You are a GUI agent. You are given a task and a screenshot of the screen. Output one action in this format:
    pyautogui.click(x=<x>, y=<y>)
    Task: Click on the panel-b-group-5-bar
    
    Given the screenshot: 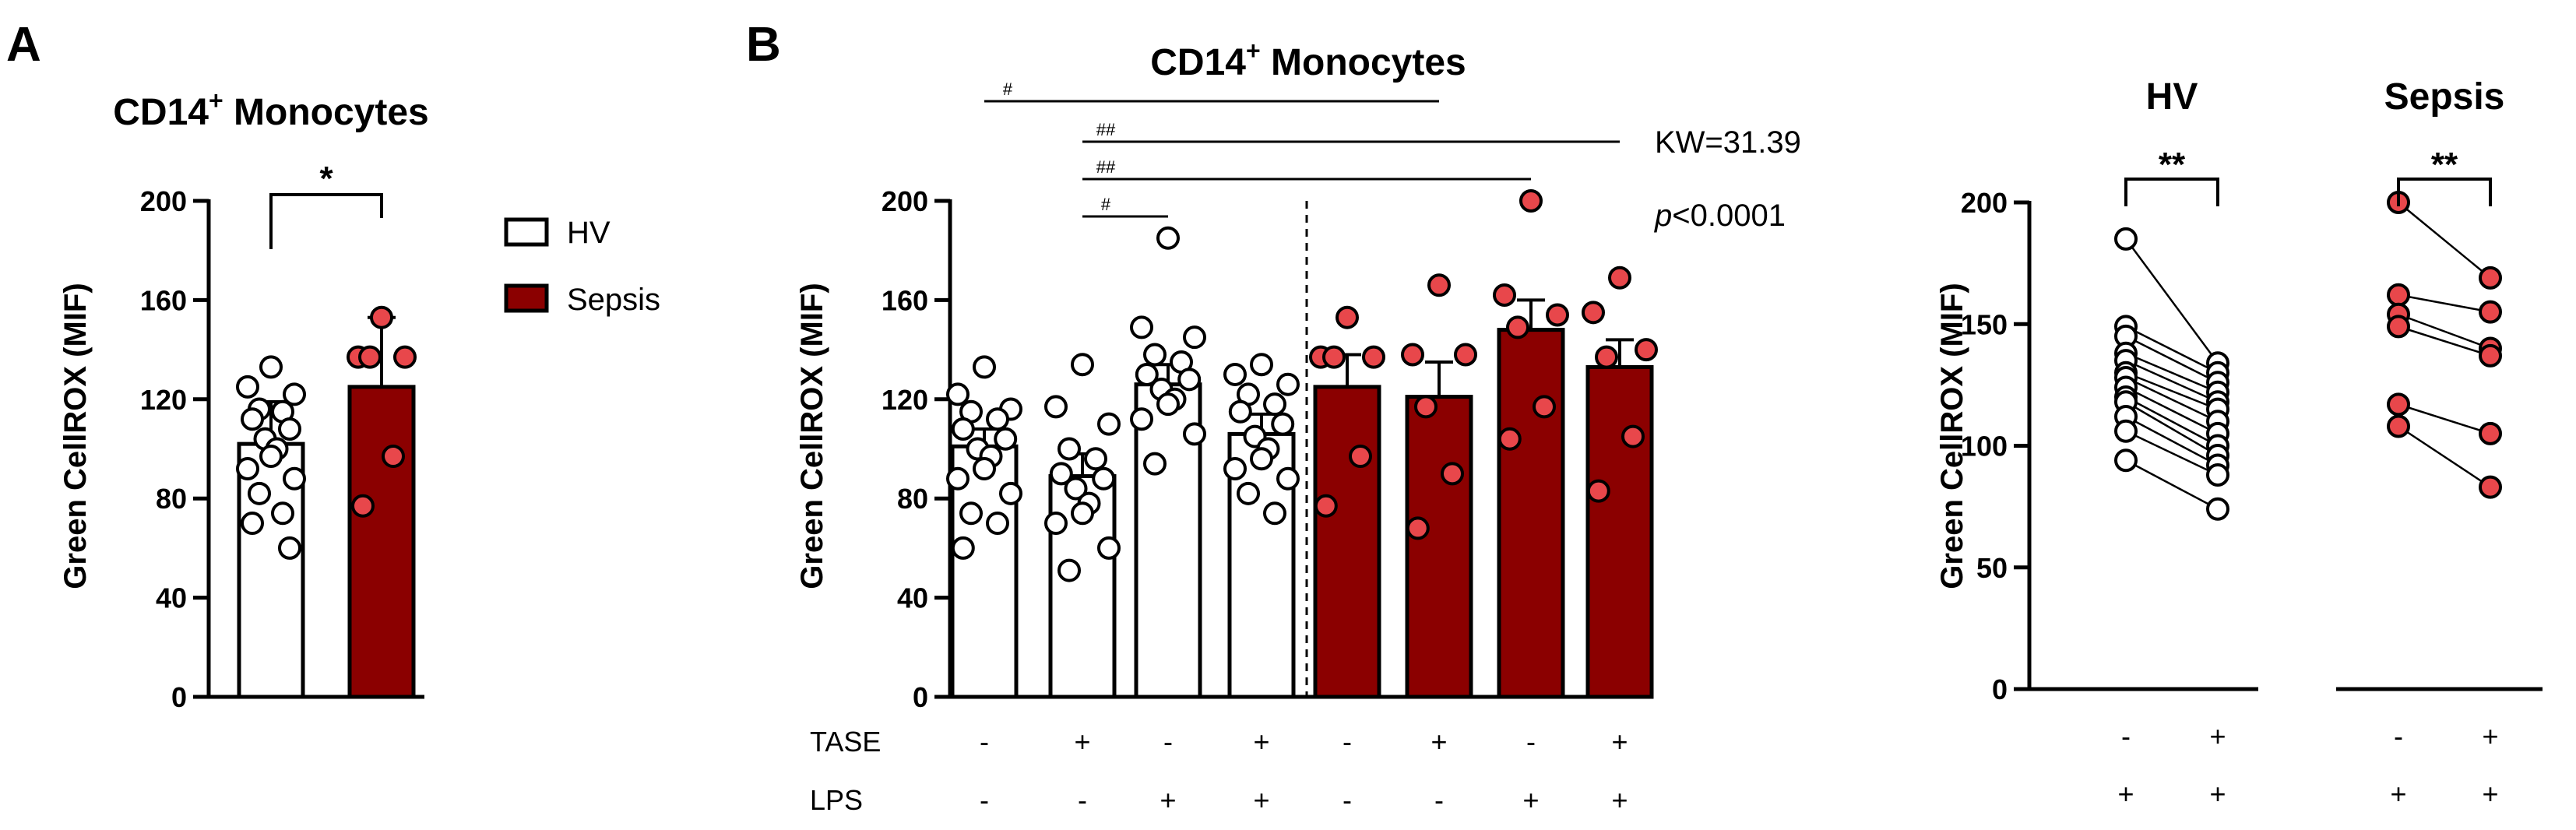 What is the action you would take?
    pyautogui.click(x=1347, y=542)
    